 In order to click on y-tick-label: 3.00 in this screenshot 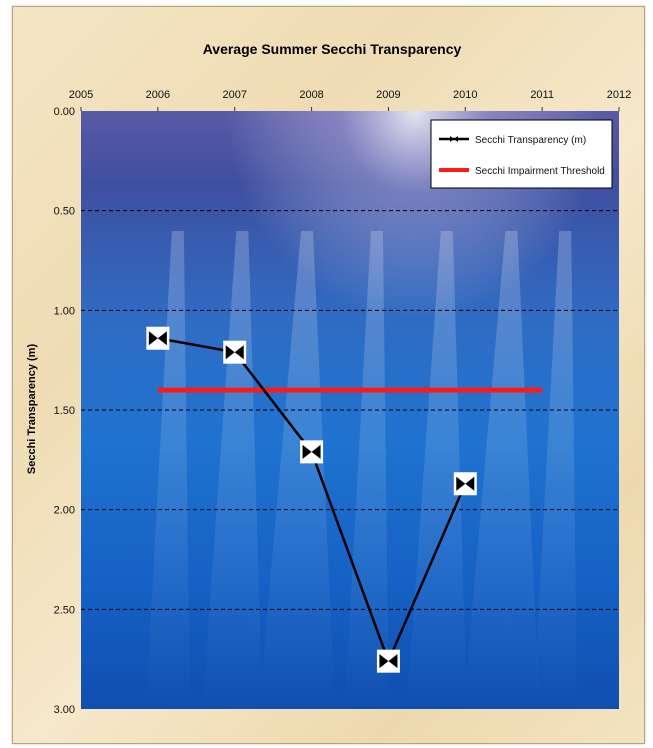, I will do `click(64, 710)`.